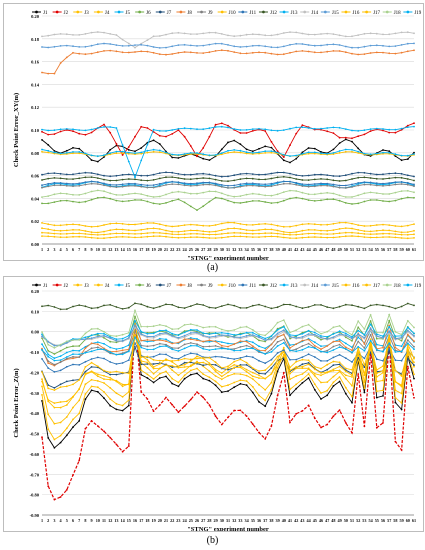 This screenshot has width=425, height=550. Describe the element at coordinates (197, 520) in the screenshot. I see `b-xtick-label: 26` at that location.